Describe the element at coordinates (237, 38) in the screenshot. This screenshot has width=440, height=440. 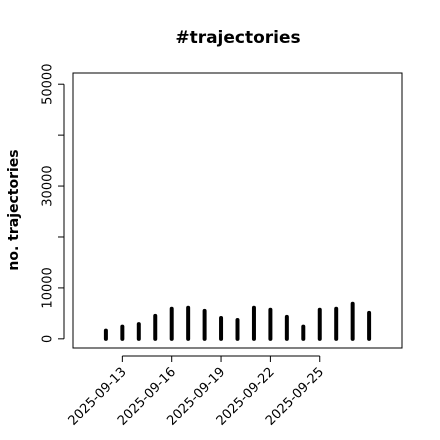
I see `chart-title: #trajectories` at that location.